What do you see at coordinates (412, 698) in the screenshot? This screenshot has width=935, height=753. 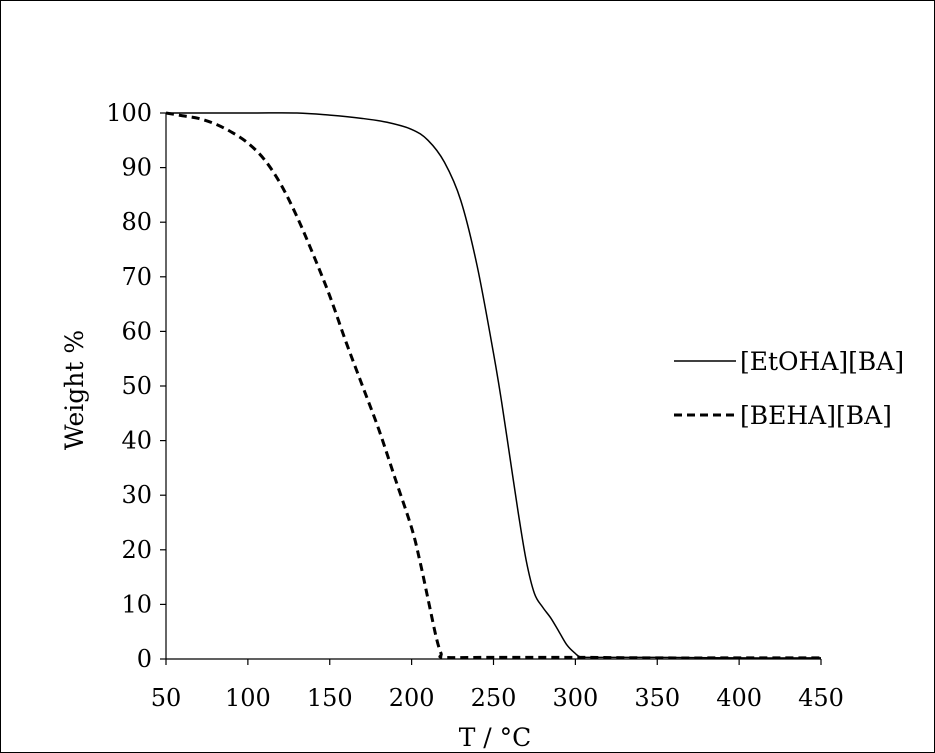 I see `x-tick-label: 200` at bounding box center [412, 698].